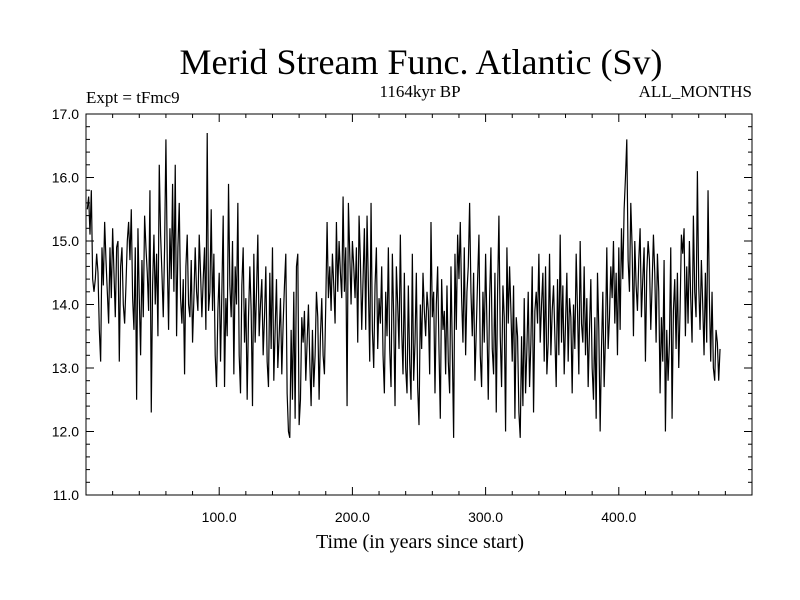  What do you see at coordinates (65, 432) in the screenshot?
I see `y-tick-label: 12.0` at bounding box center [65, 432].